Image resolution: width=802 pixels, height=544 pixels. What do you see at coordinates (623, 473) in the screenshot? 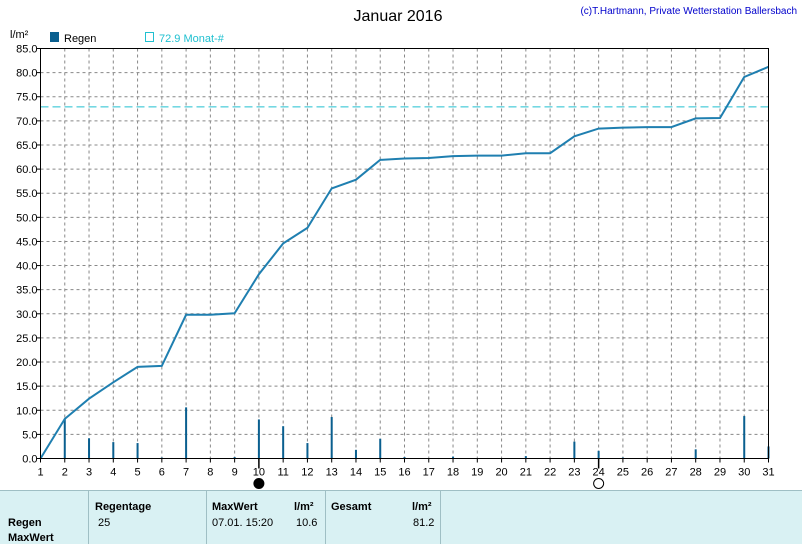
I see `x-tick-label: 25` at bounding box center [623, 473].